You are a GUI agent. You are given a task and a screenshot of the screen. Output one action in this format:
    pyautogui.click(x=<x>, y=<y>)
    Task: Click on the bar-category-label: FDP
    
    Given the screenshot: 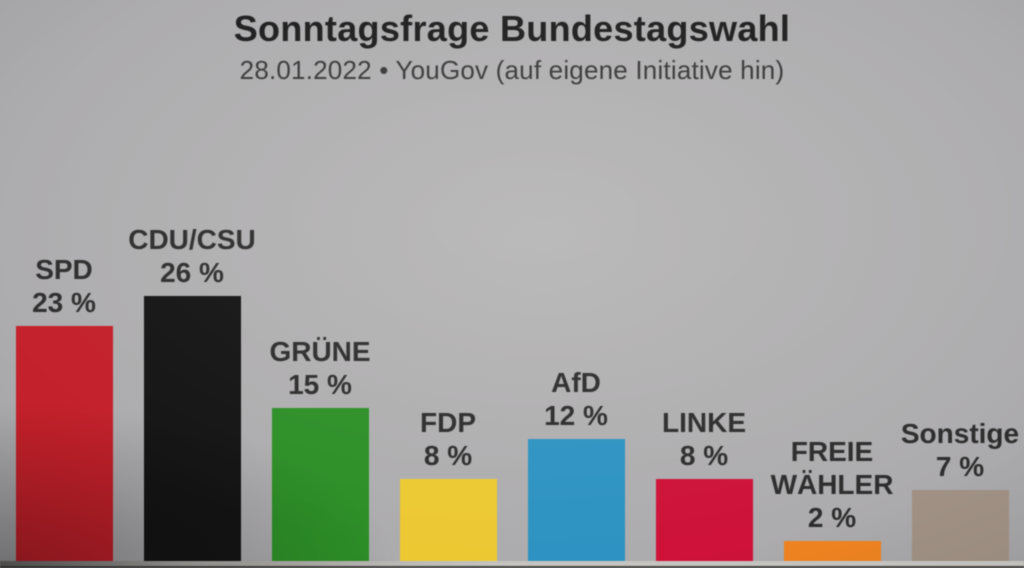 What is the action you would take?
    pyautogui.click(x=448, y=423)
    